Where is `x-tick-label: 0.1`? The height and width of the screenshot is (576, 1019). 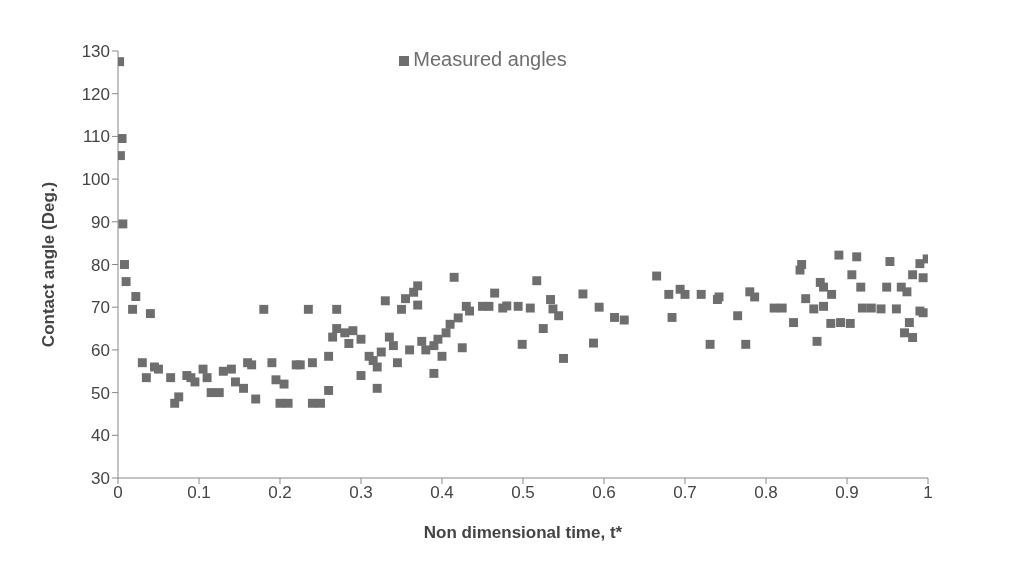 x-tick-label: 0.1 is located at coordinates (199, 493).